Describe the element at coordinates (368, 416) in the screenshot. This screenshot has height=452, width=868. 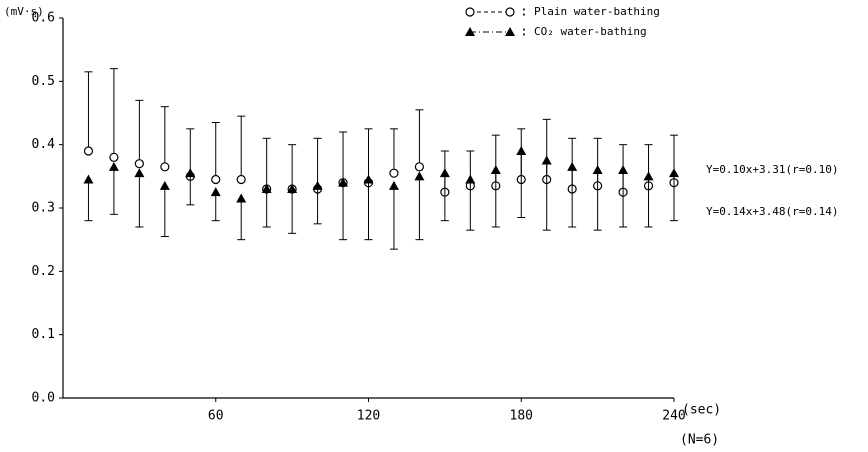
I see `x-tick-label: 120` at that location.